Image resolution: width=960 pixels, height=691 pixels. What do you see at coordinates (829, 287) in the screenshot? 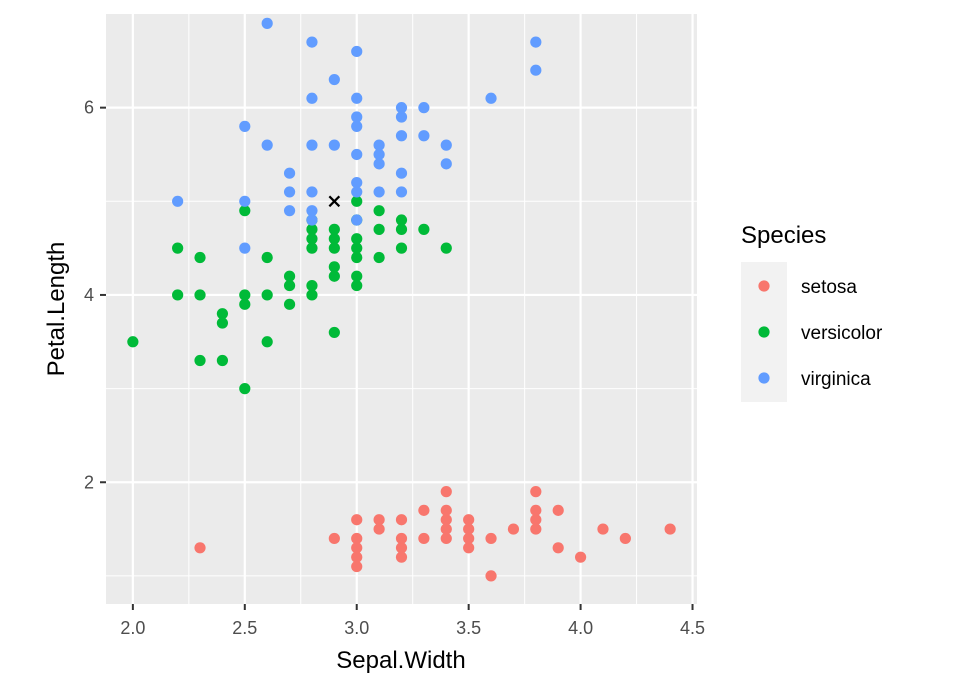
I see `legend-label-setosa: setosa` at bounding box center [829, 287].